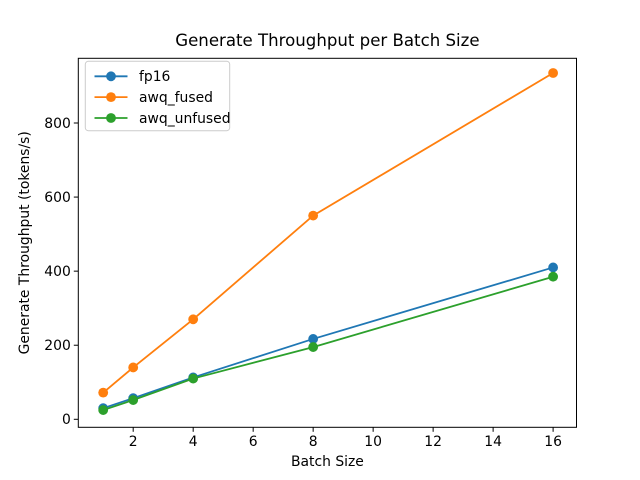  Describe the element at coordinates (57, 272) in the screenshot. I see `y-tick-label: 400` at that location.